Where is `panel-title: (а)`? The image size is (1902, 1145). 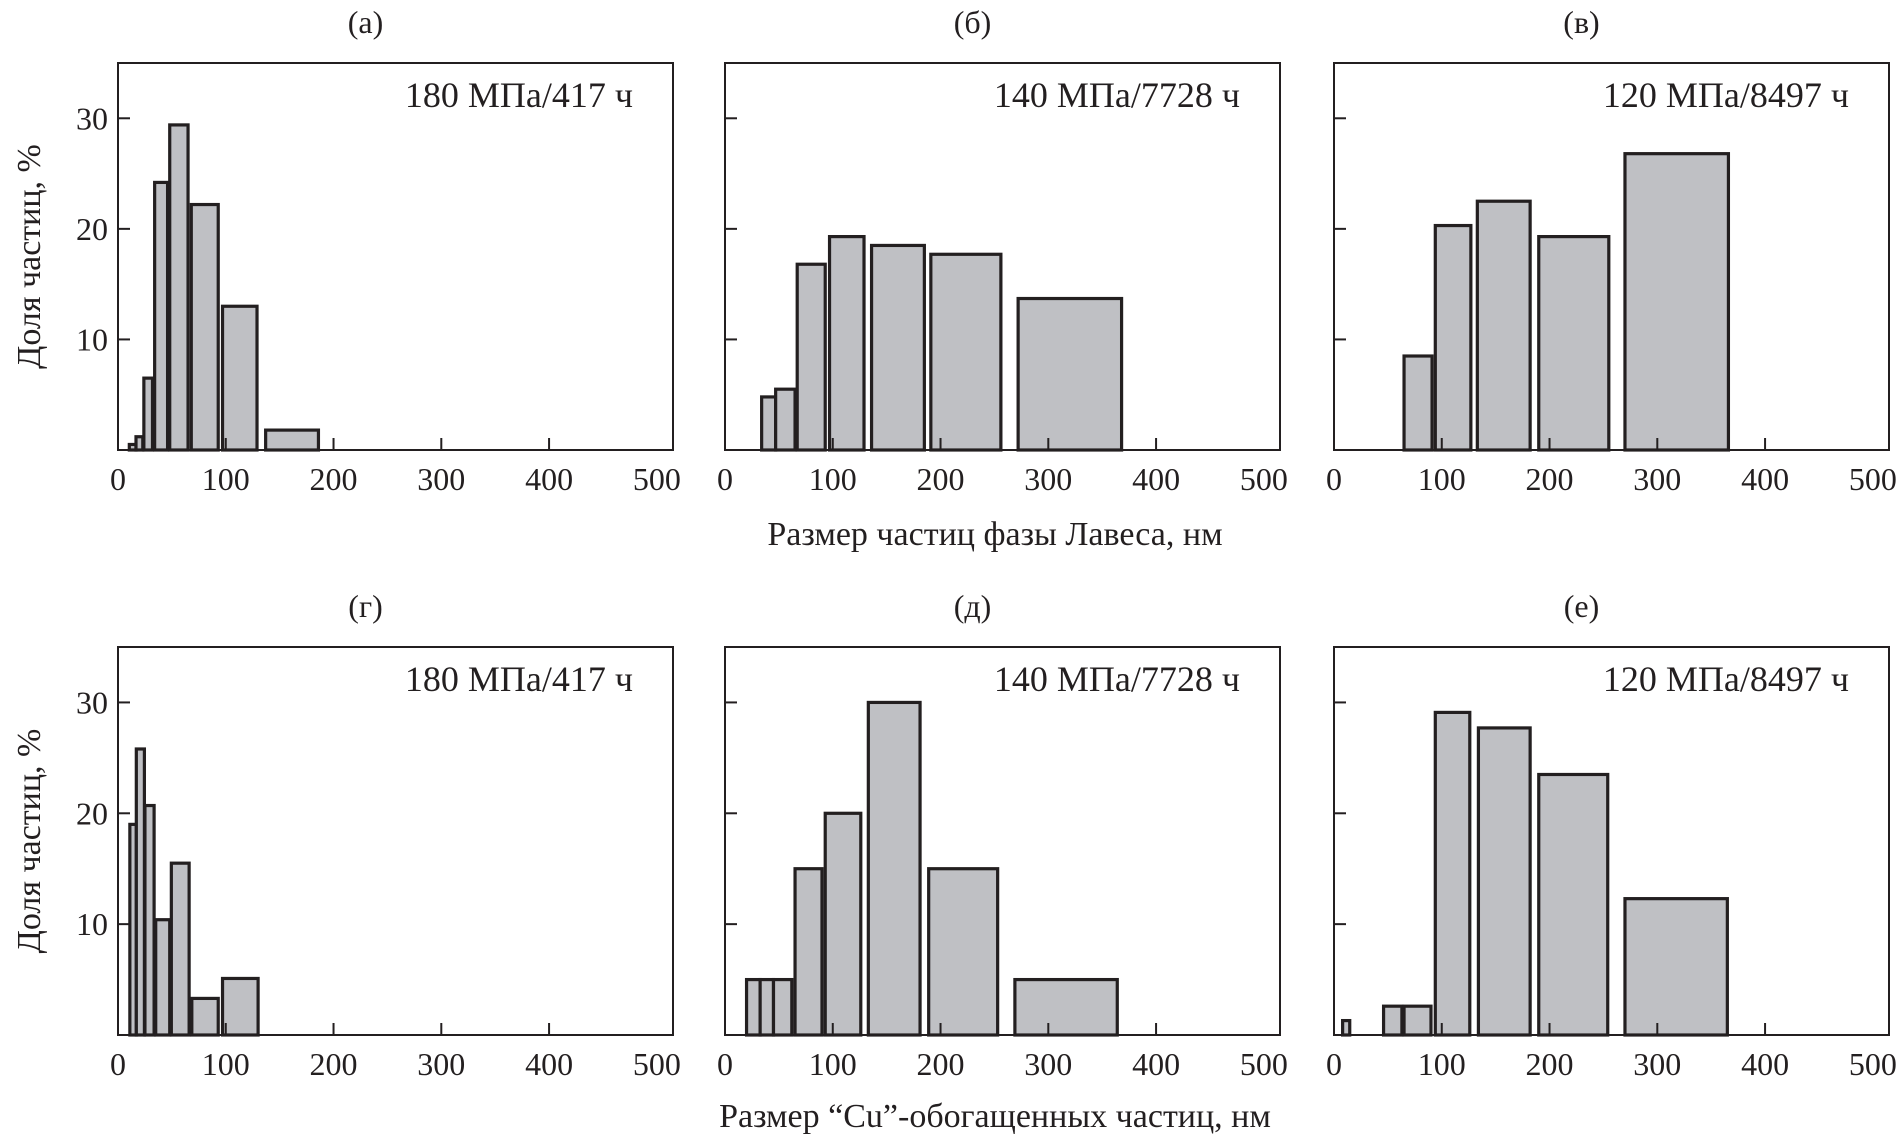
panel-title: (а) is located at coordinates (366, 22).